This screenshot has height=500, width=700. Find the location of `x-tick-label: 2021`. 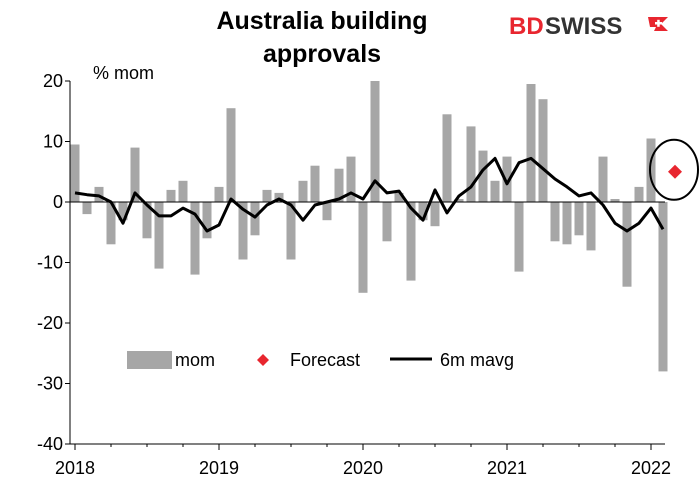

x-tick-label: 2021 is located at coordinates (507, 468).